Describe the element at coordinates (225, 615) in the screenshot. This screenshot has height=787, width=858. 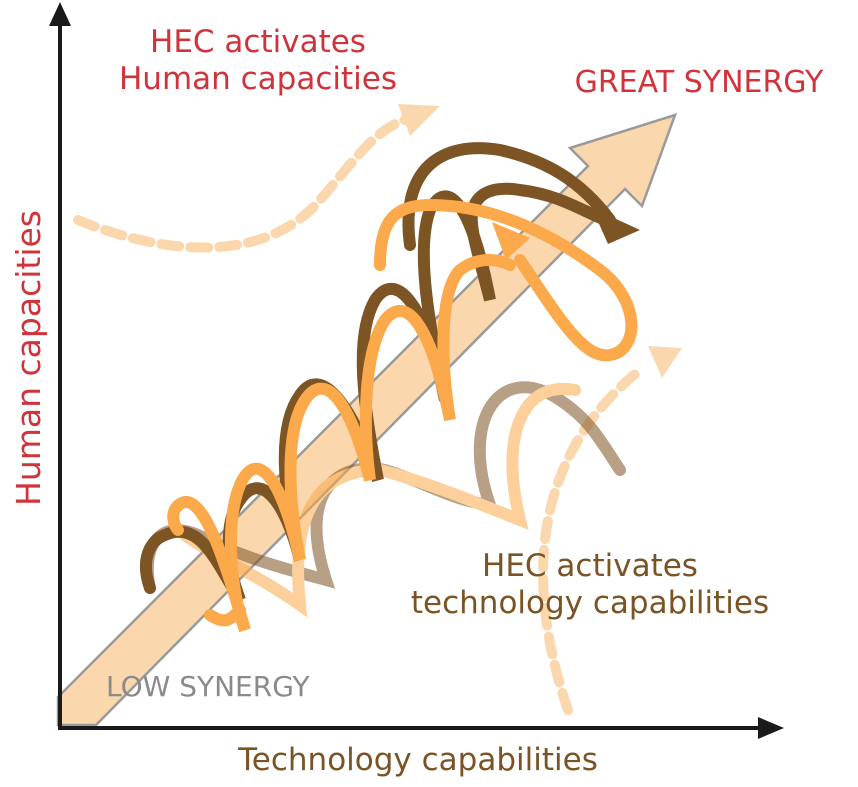
I see `orange-spiral-bottom-loop` at that location.